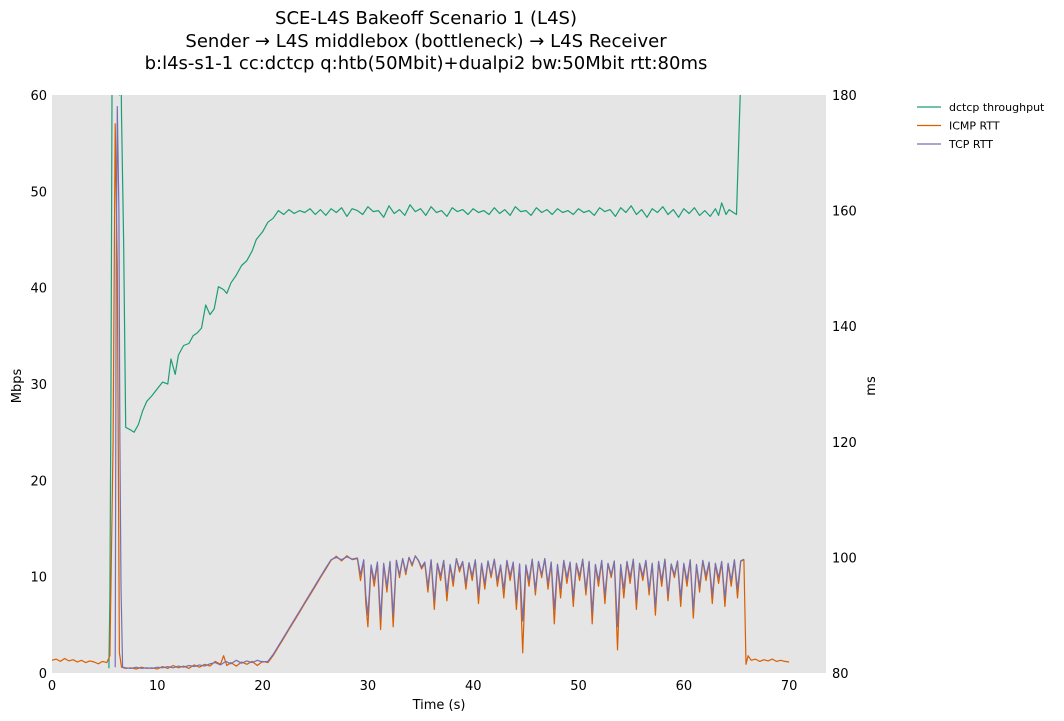  I want to click on y-right-tick-label: 160, so click(844, 212).